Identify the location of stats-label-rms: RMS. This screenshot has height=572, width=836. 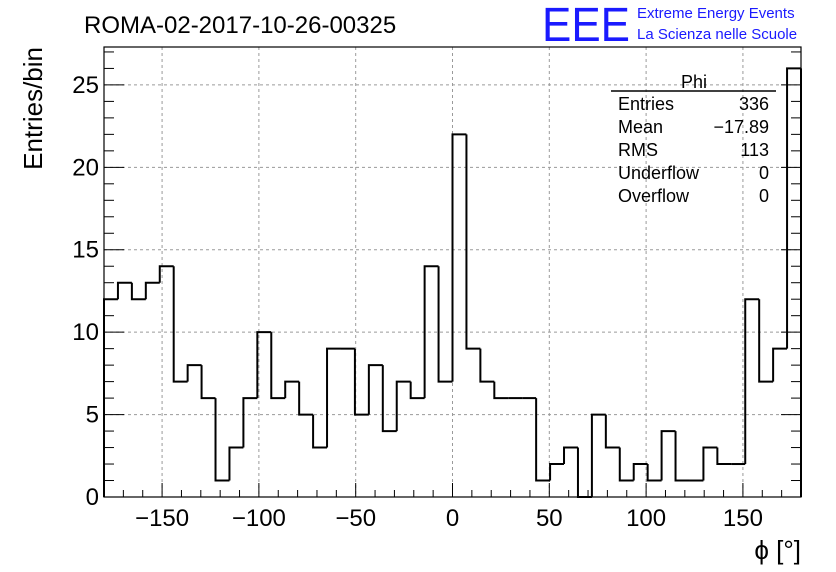
(638, 150).